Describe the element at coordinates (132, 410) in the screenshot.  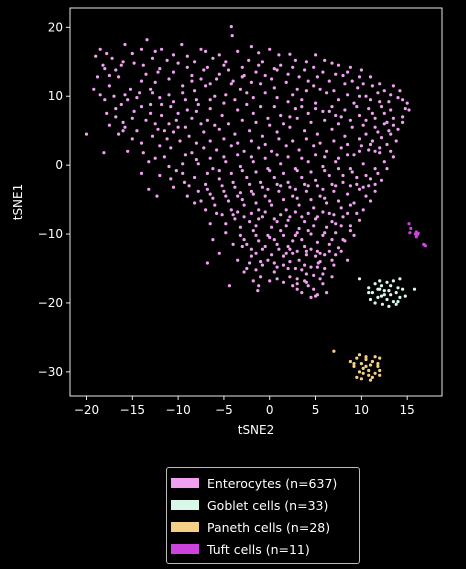
I see `x-tick-label: −15` at that location.